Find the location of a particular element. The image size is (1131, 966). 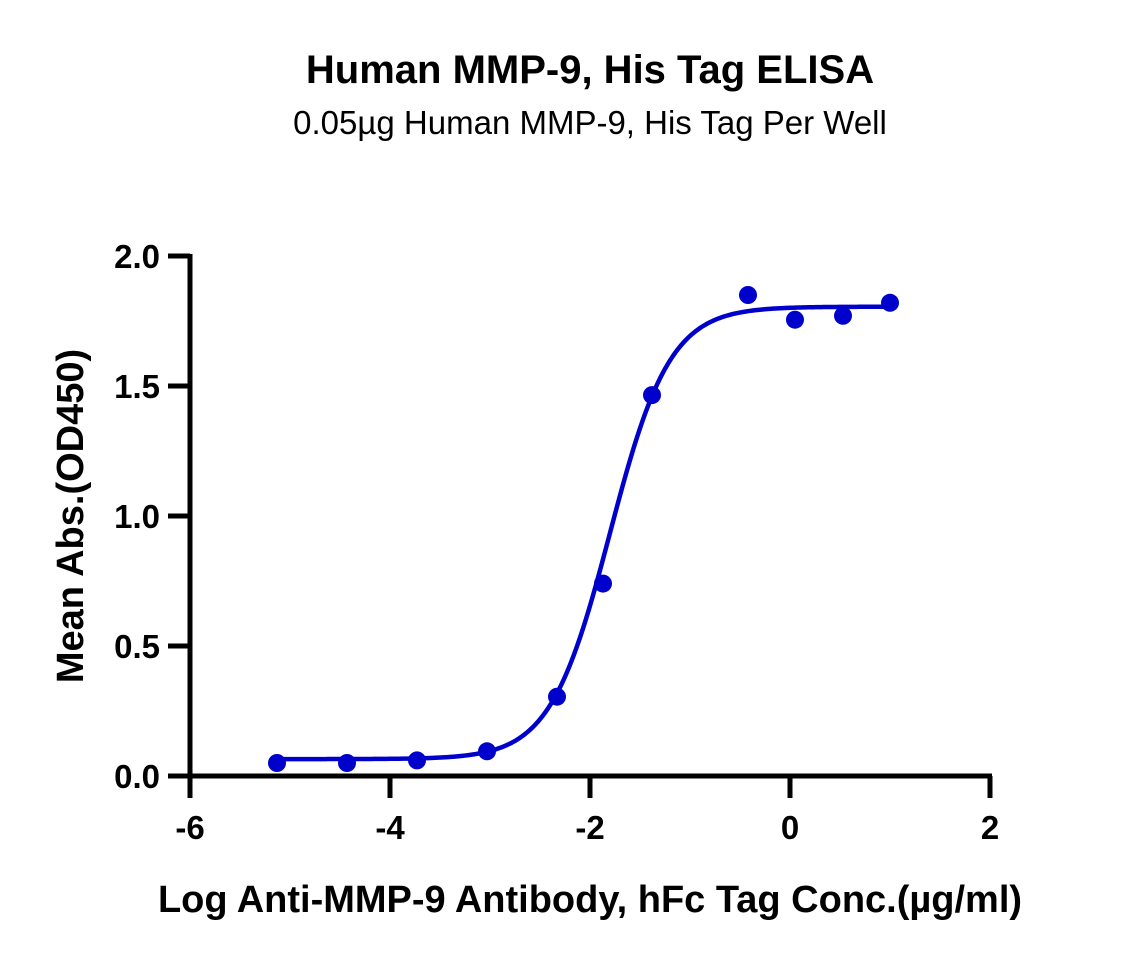

y-tick-label: 0.0 is located at coordinates (137, 776).